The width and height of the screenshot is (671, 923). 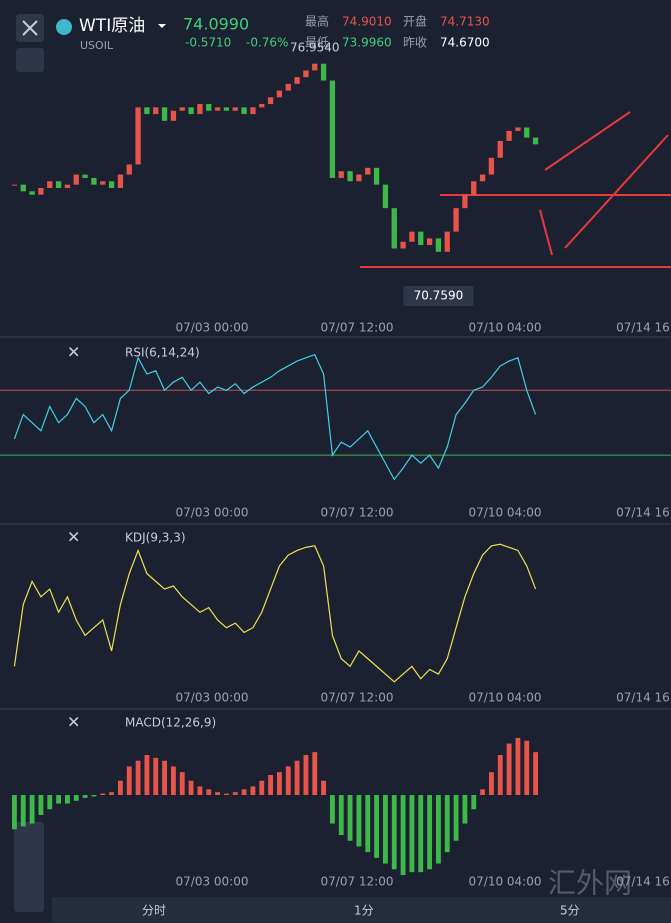 I want to click on max-label: 76.9540, so click(x=315, y=48).